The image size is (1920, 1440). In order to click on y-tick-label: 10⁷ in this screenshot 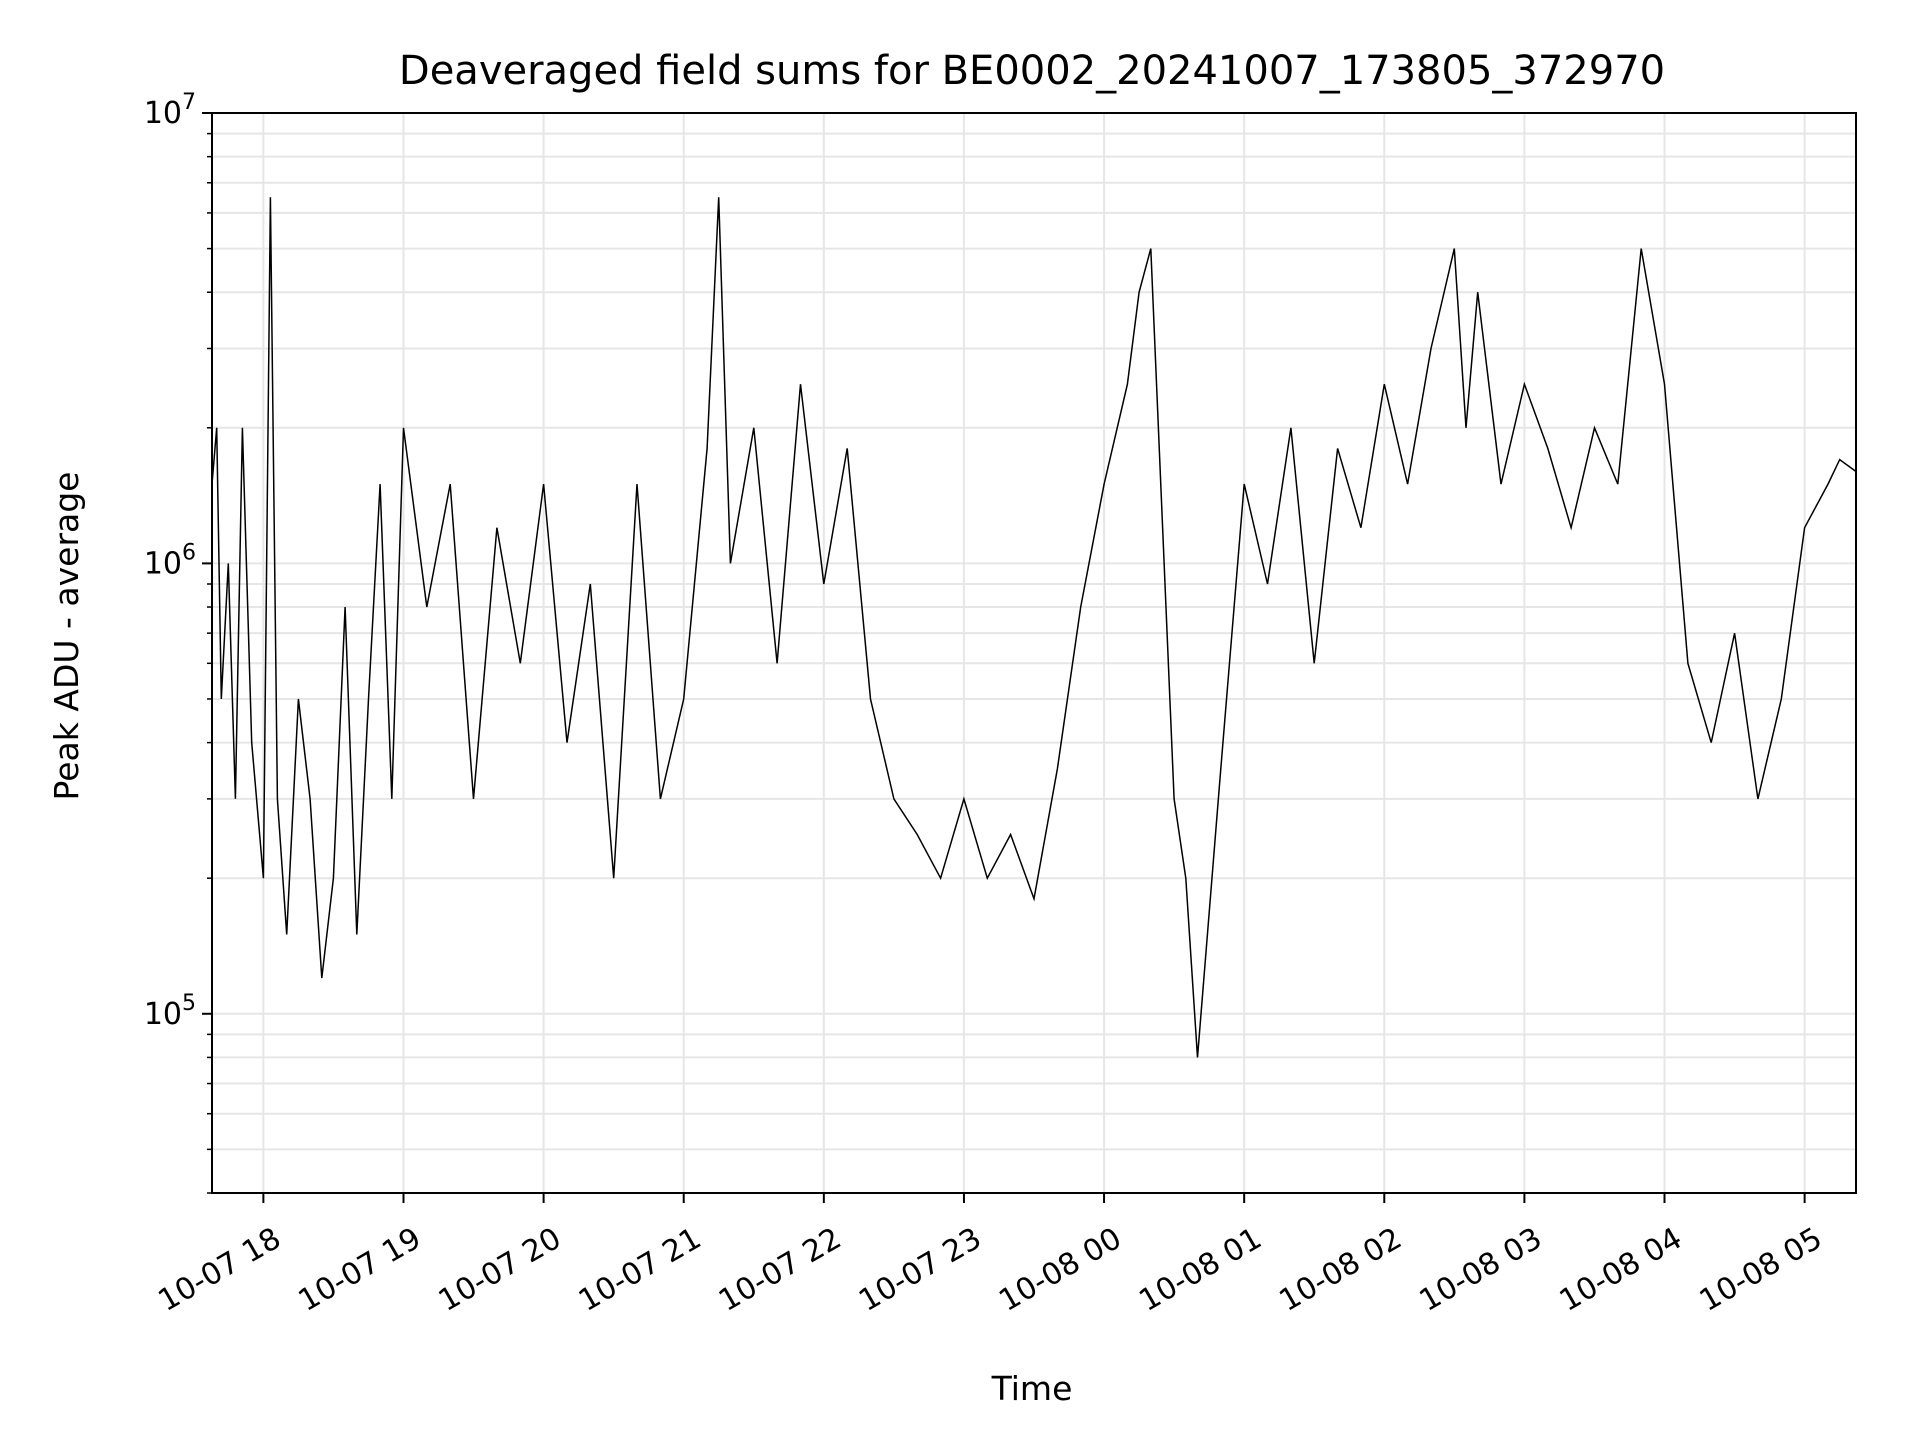, I will do `click(170, 110)`.